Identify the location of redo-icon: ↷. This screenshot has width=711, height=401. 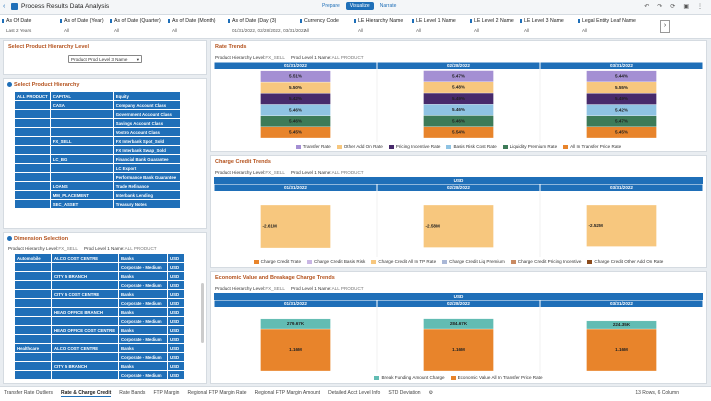
(660, 7).